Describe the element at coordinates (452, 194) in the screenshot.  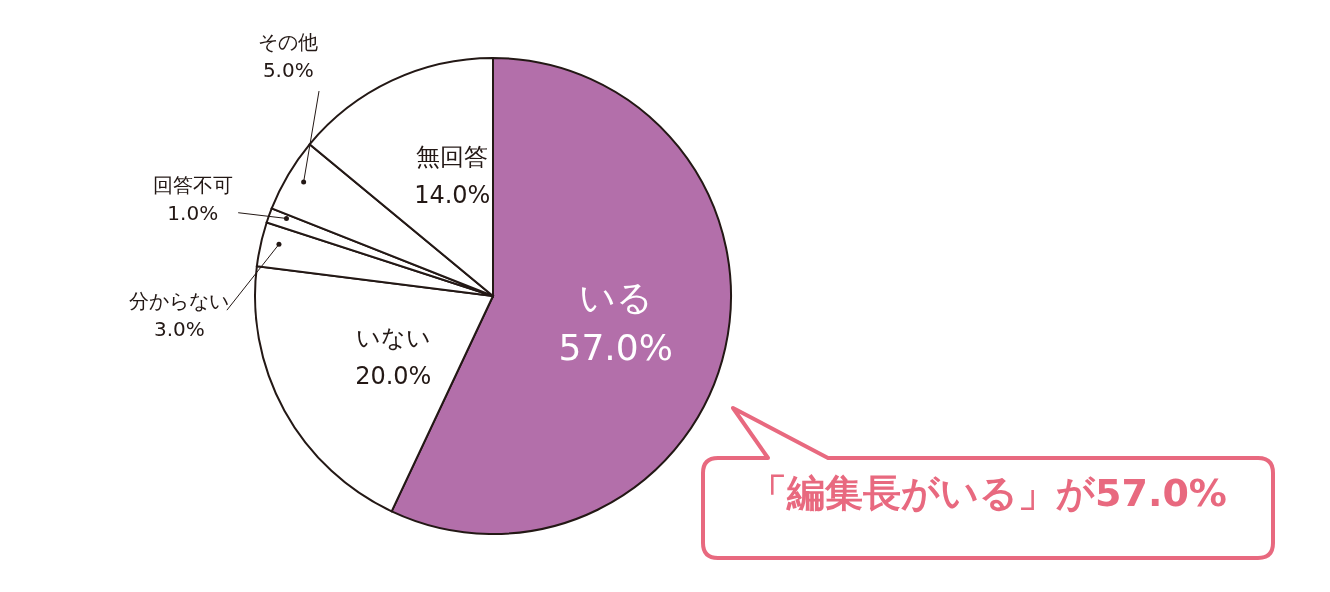
I see `data-label: 14.0%` at that location.